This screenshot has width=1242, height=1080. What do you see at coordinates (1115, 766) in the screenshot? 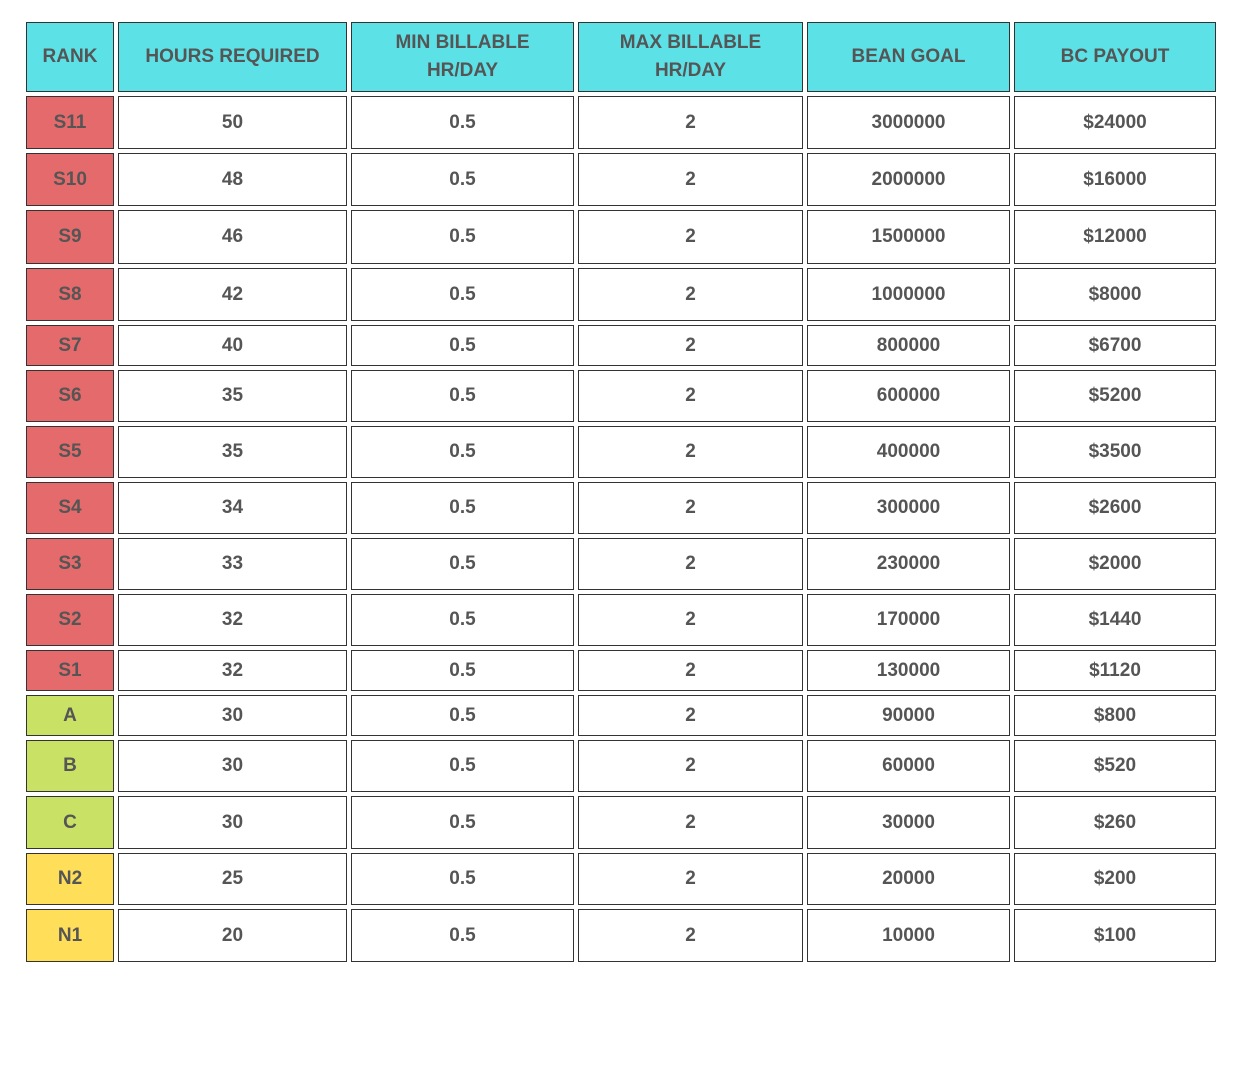
I see `value-cell: $520` at bounding box center [1115, 766].